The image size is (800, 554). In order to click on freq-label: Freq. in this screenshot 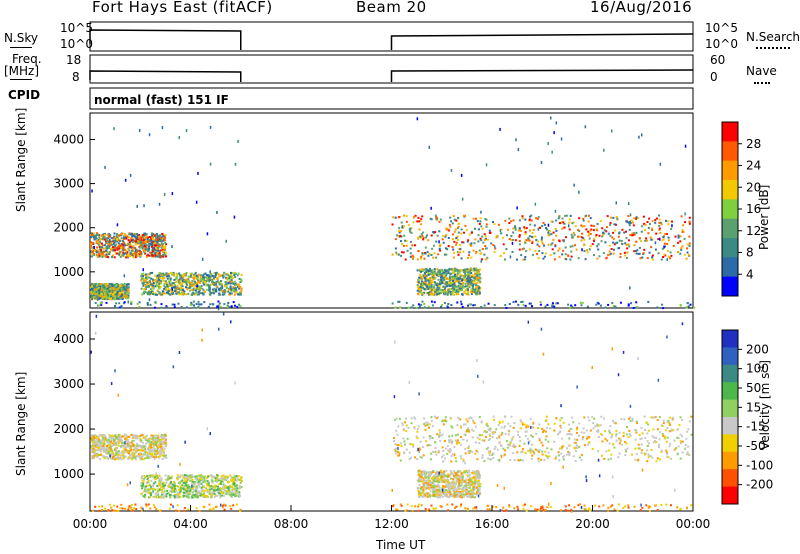, I will do `click(27, 59)`.